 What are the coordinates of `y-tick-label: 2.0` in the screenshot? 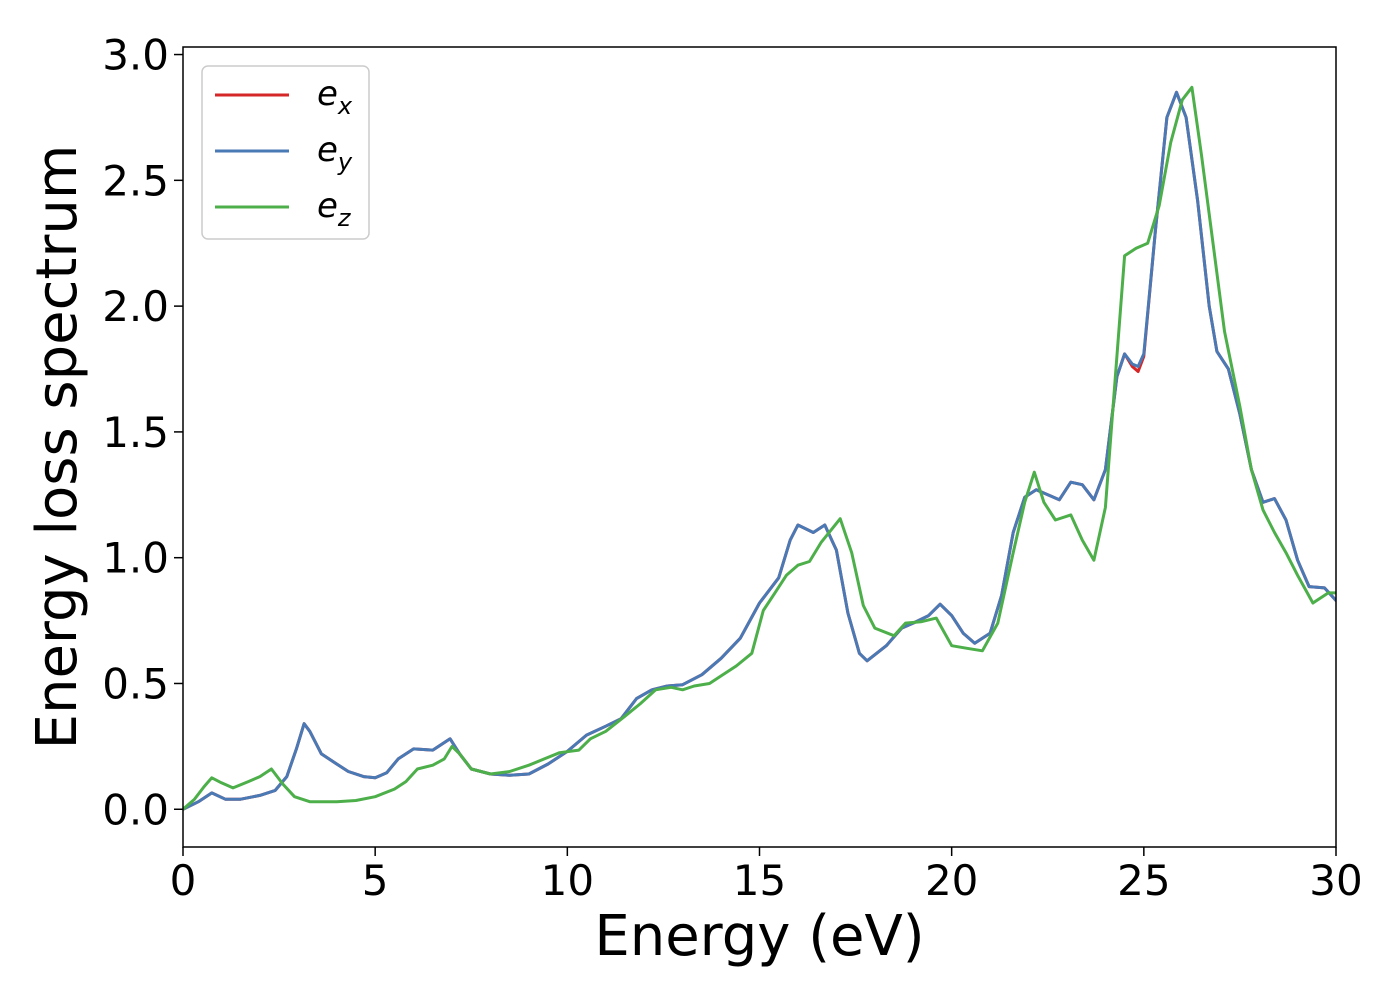 It's located at (135, 306).